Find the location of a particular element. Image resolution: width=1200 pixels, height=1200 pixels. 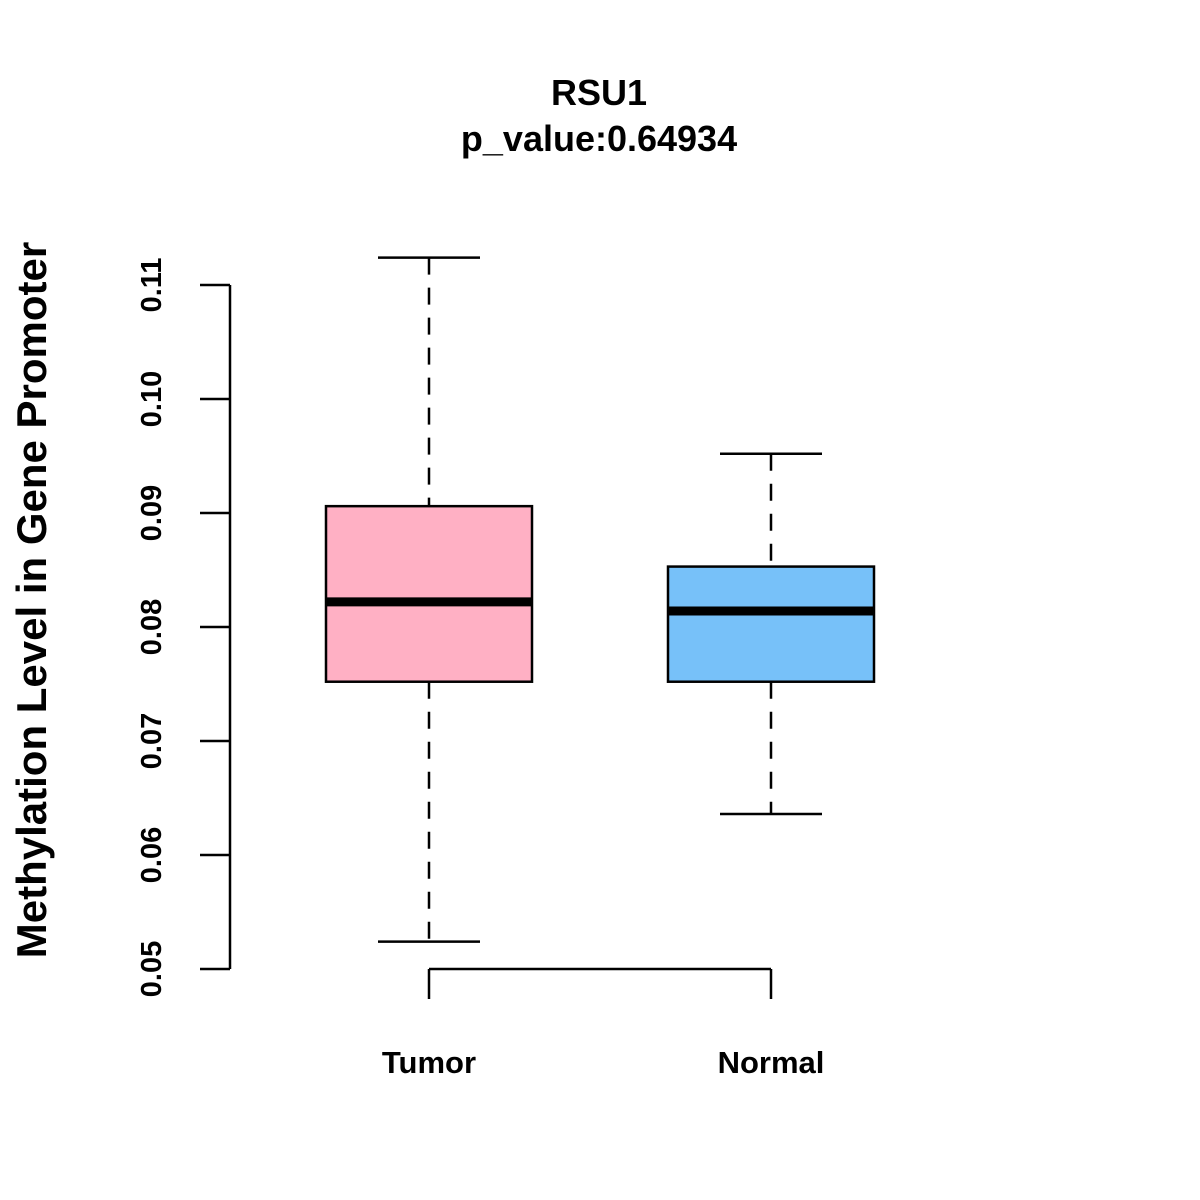

y-axis: 0.05 0.06 0.07 0.08 0.09 0.10 0.11 is located at coordinates (184, 627).